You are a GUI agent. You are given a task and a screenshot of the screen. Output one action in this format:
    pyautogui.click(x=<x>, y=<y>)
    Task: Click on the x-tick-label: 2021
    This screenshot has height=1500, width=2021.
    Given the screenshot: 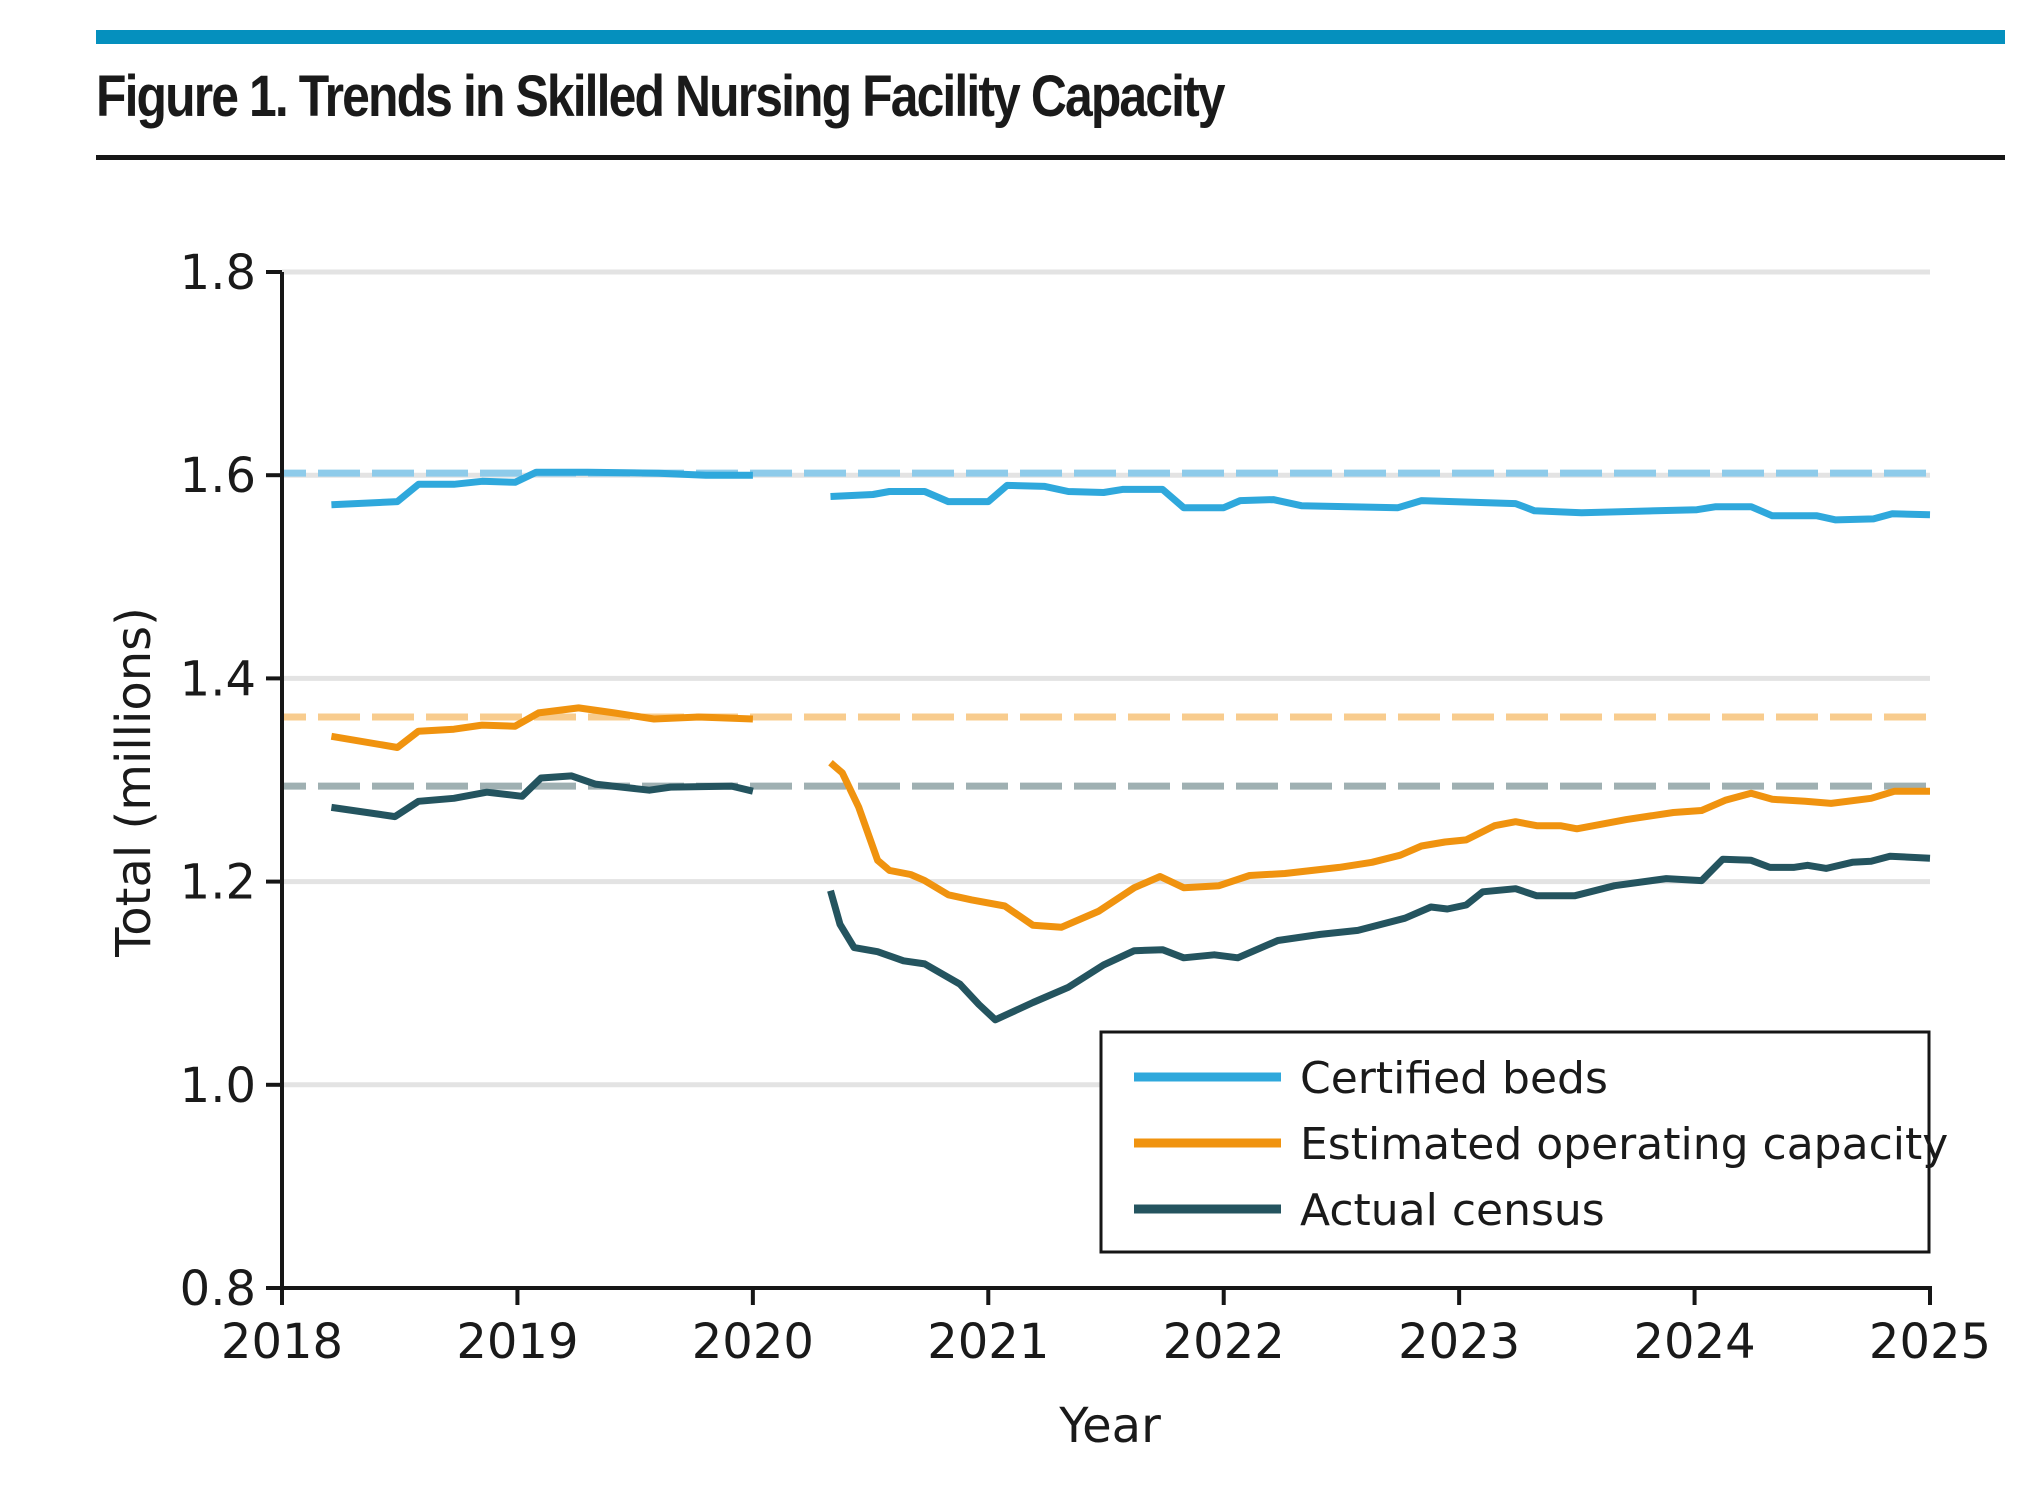 What is the action you would take?
    pyautogui.click(x=988, y=1342)
    